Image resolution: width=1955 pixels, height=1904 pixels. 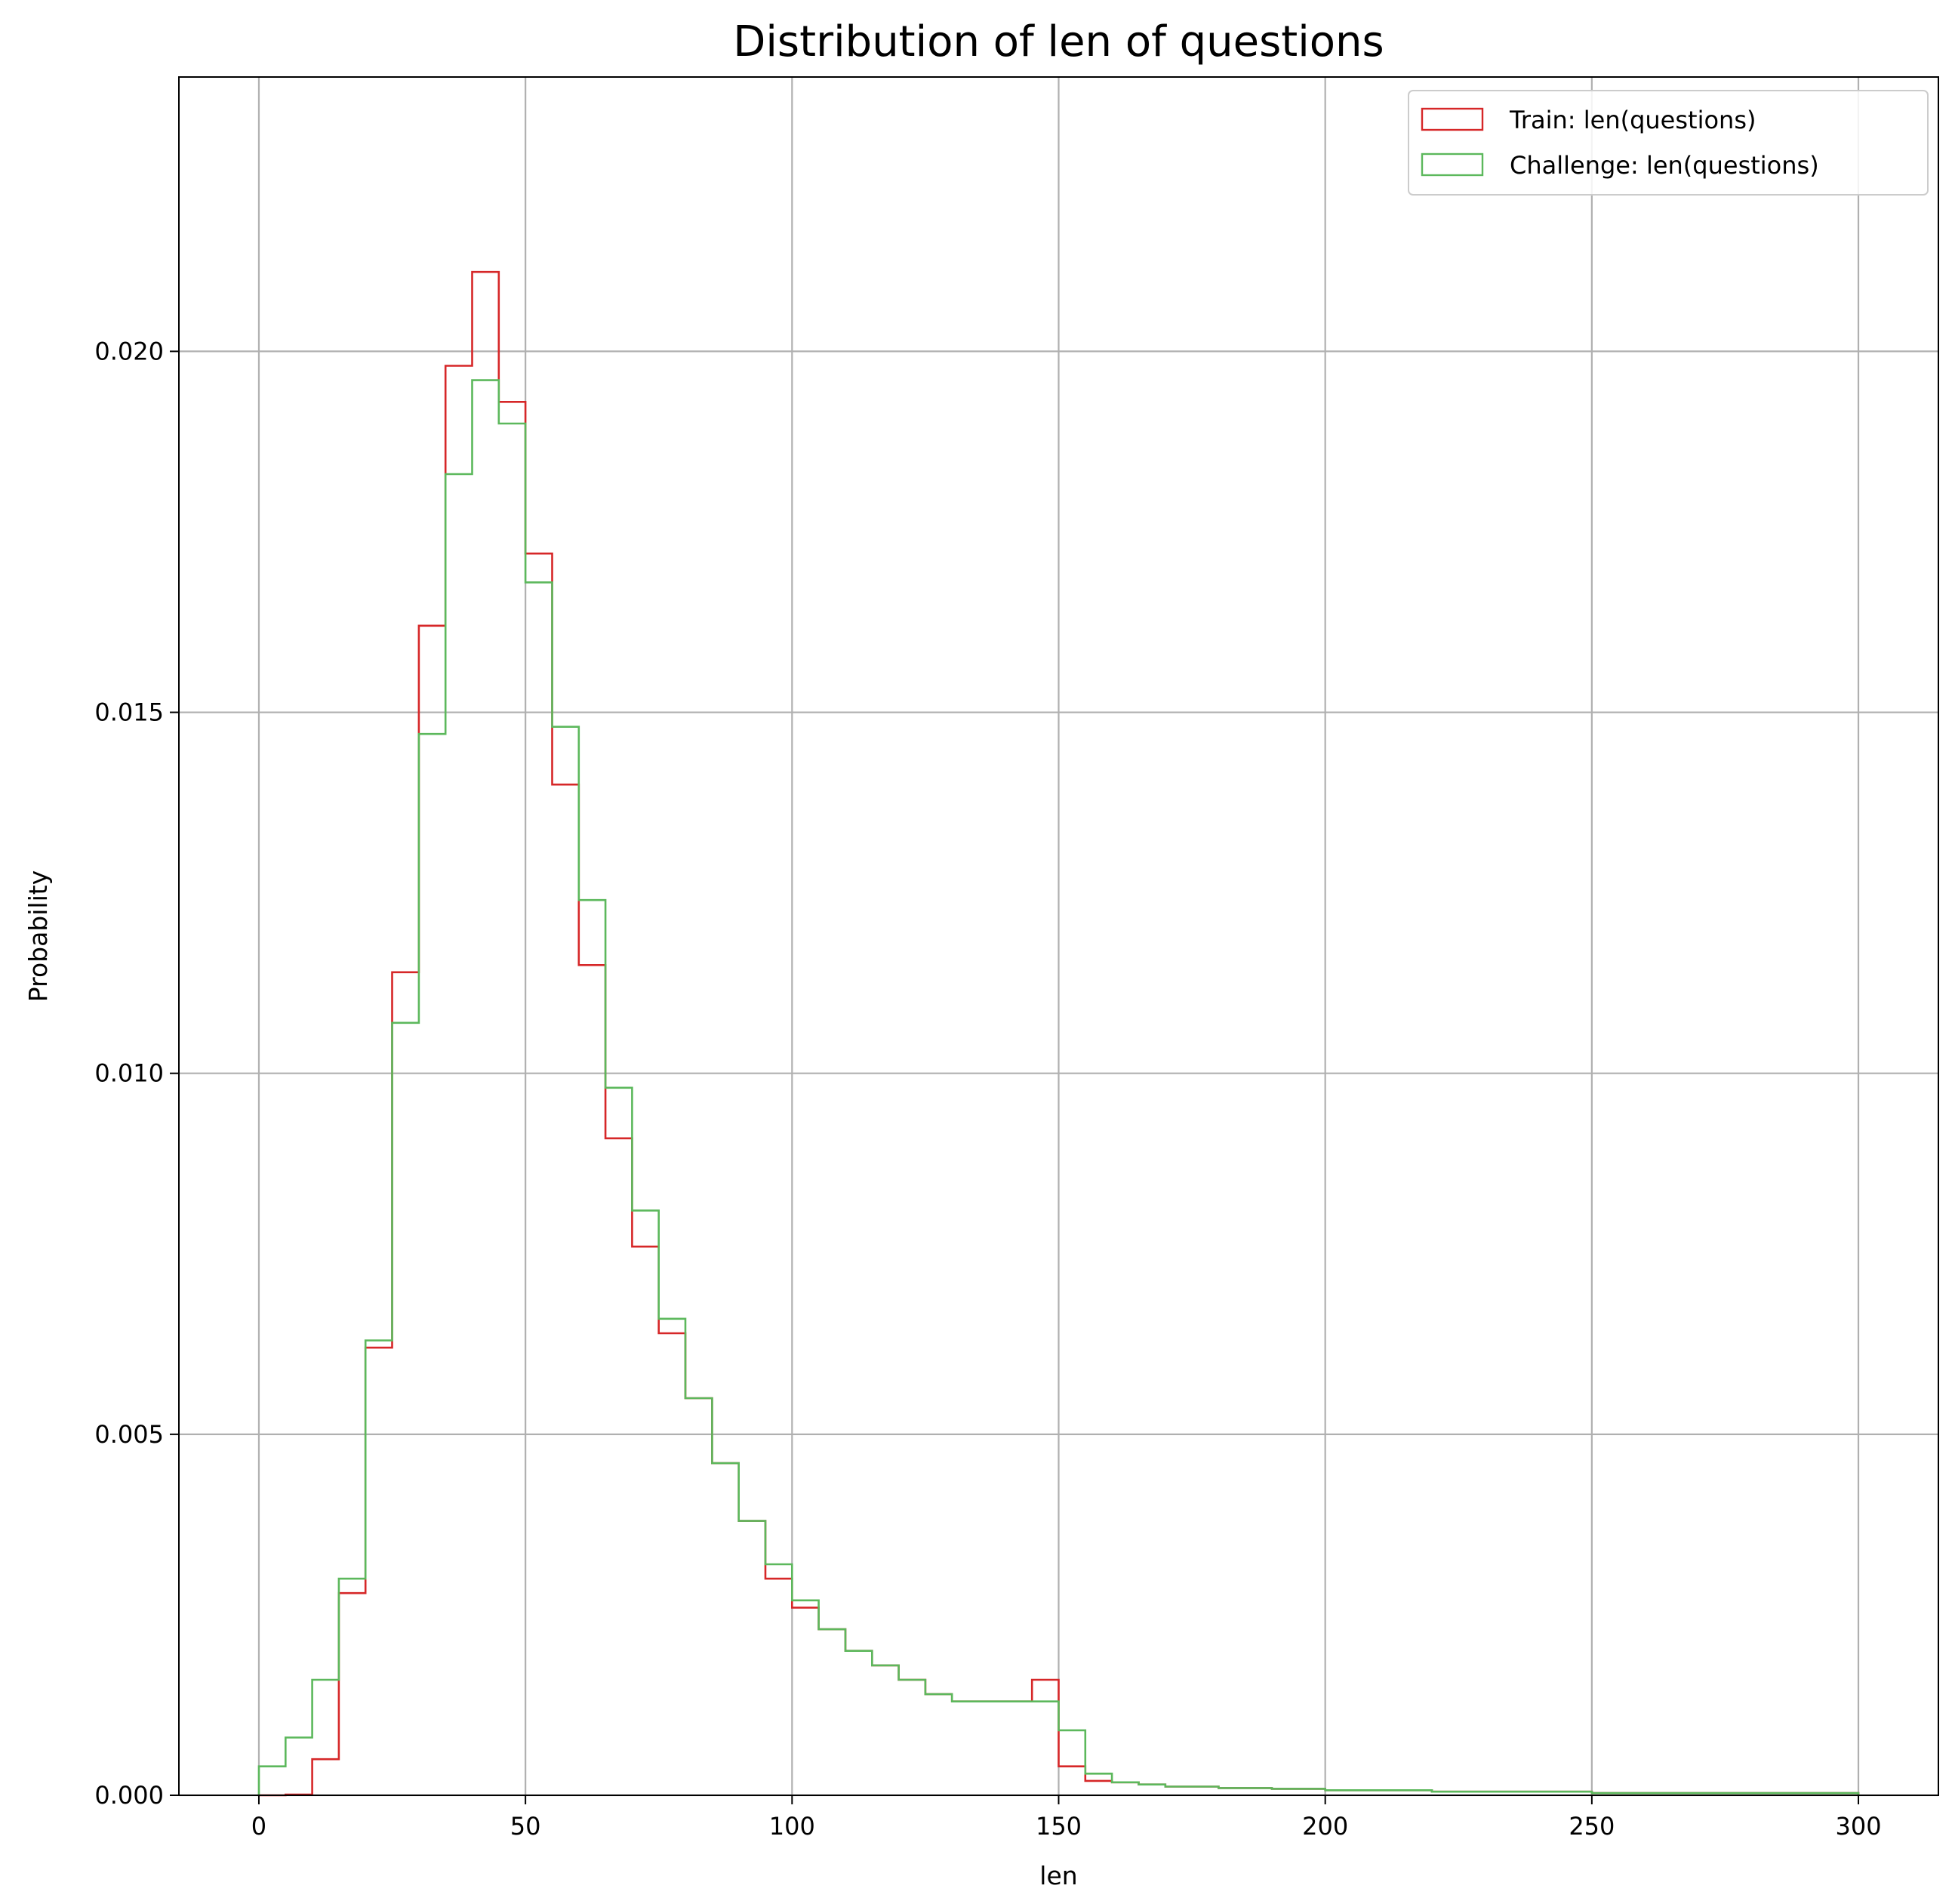 What do you see at coordinates (1059, 1826) in the screenshot?
I see `x-tick-label: 150` at bounding box center [1059, 1826].